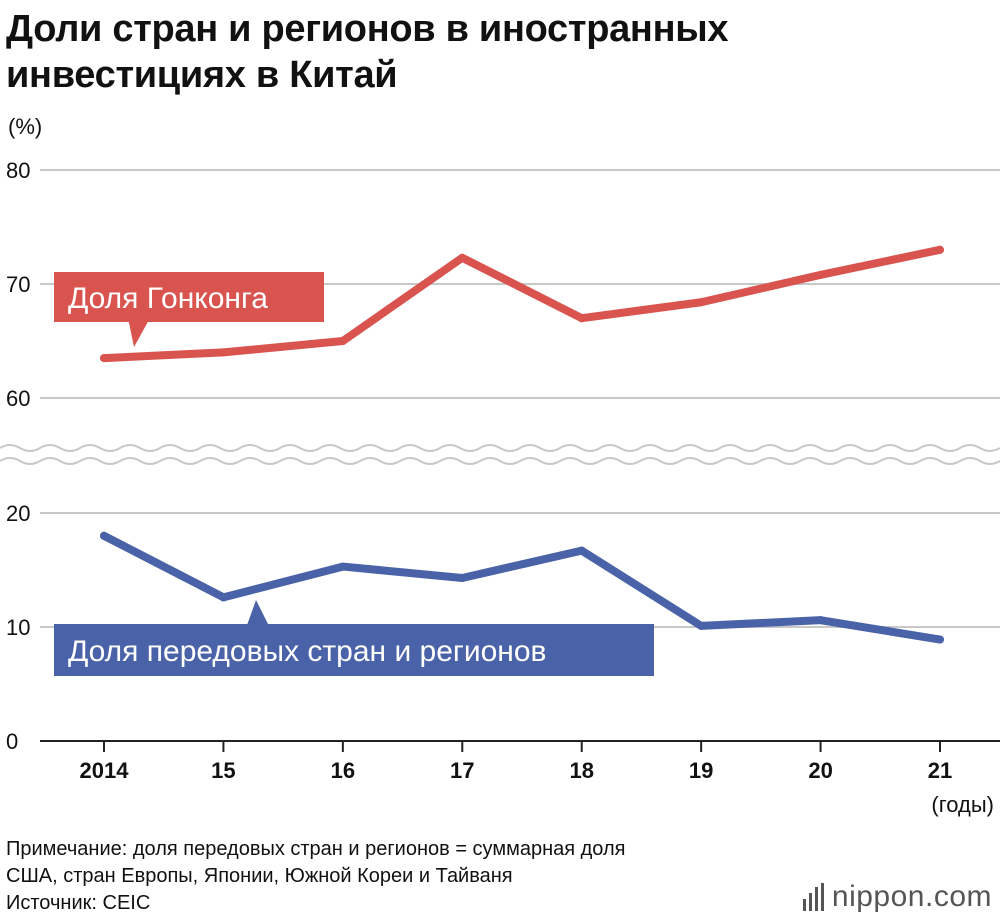 The image size is (1000, 920). I want to click on series-label-1: Доля передовых стран и регионов, so click(354, 638).